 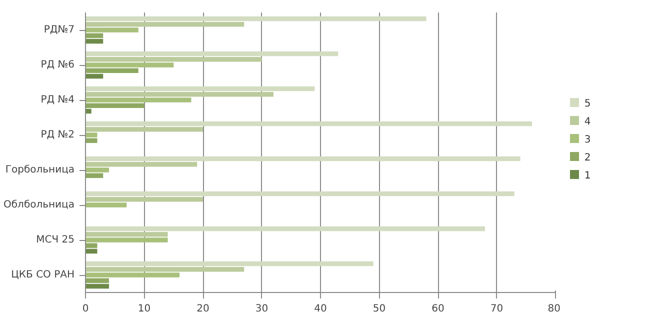 What do you see at coordinates (587, 140) in the screenshot?
I see `legend-label: 3` at bounding box center [587, 140].